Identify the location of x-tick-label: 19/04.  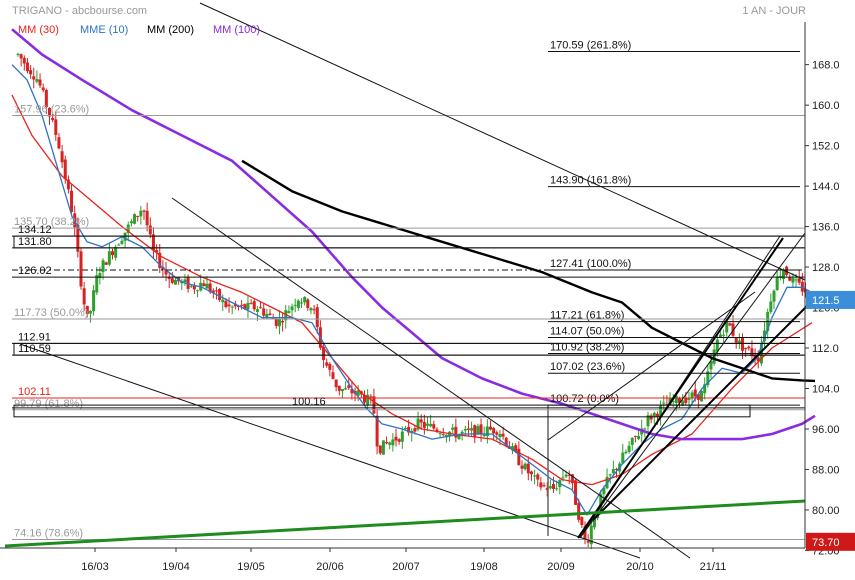
(176, 567).